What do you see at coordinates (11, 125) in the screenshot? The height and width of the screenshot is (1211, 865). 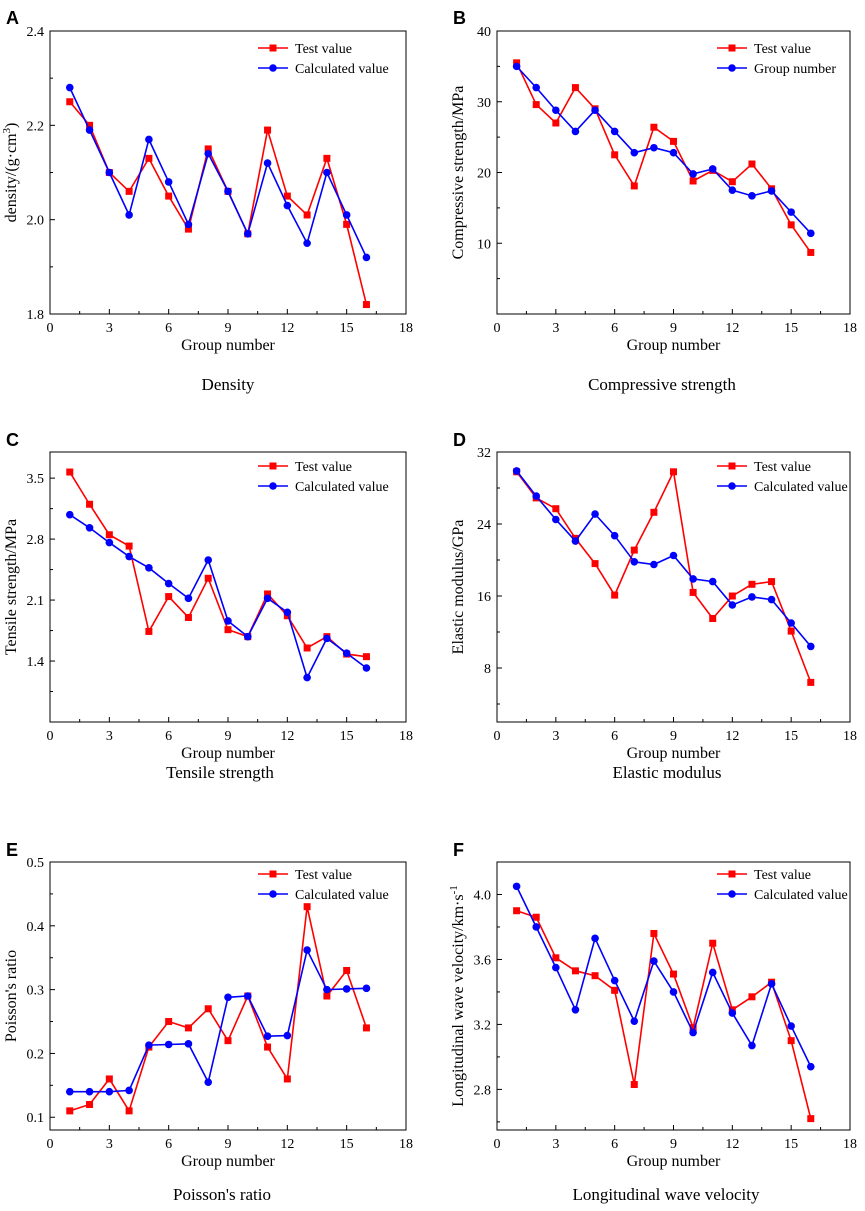 I see `y-axis-title-end: )` at bounding box center [11, 125].